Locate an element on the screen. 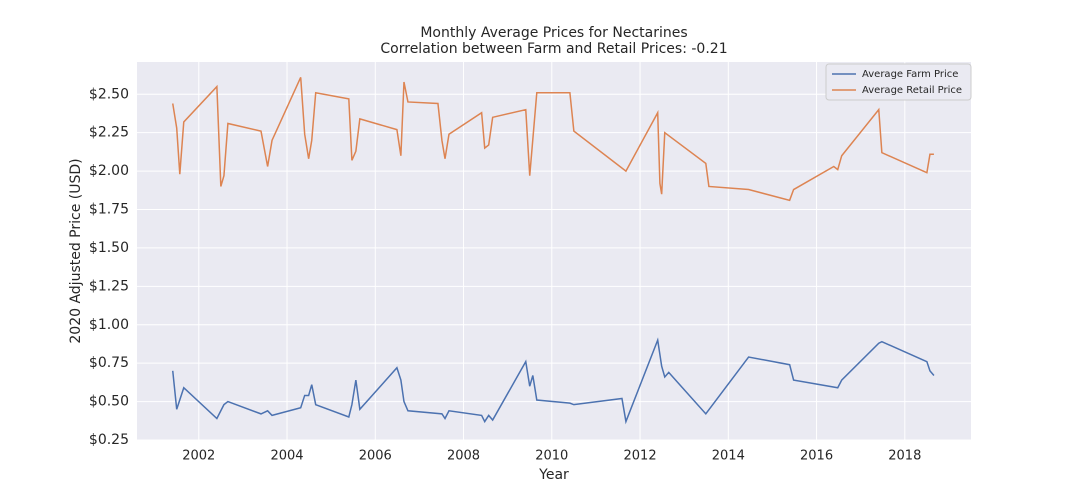  x-tick-label: 2006 is located at coordinates (375, 456).